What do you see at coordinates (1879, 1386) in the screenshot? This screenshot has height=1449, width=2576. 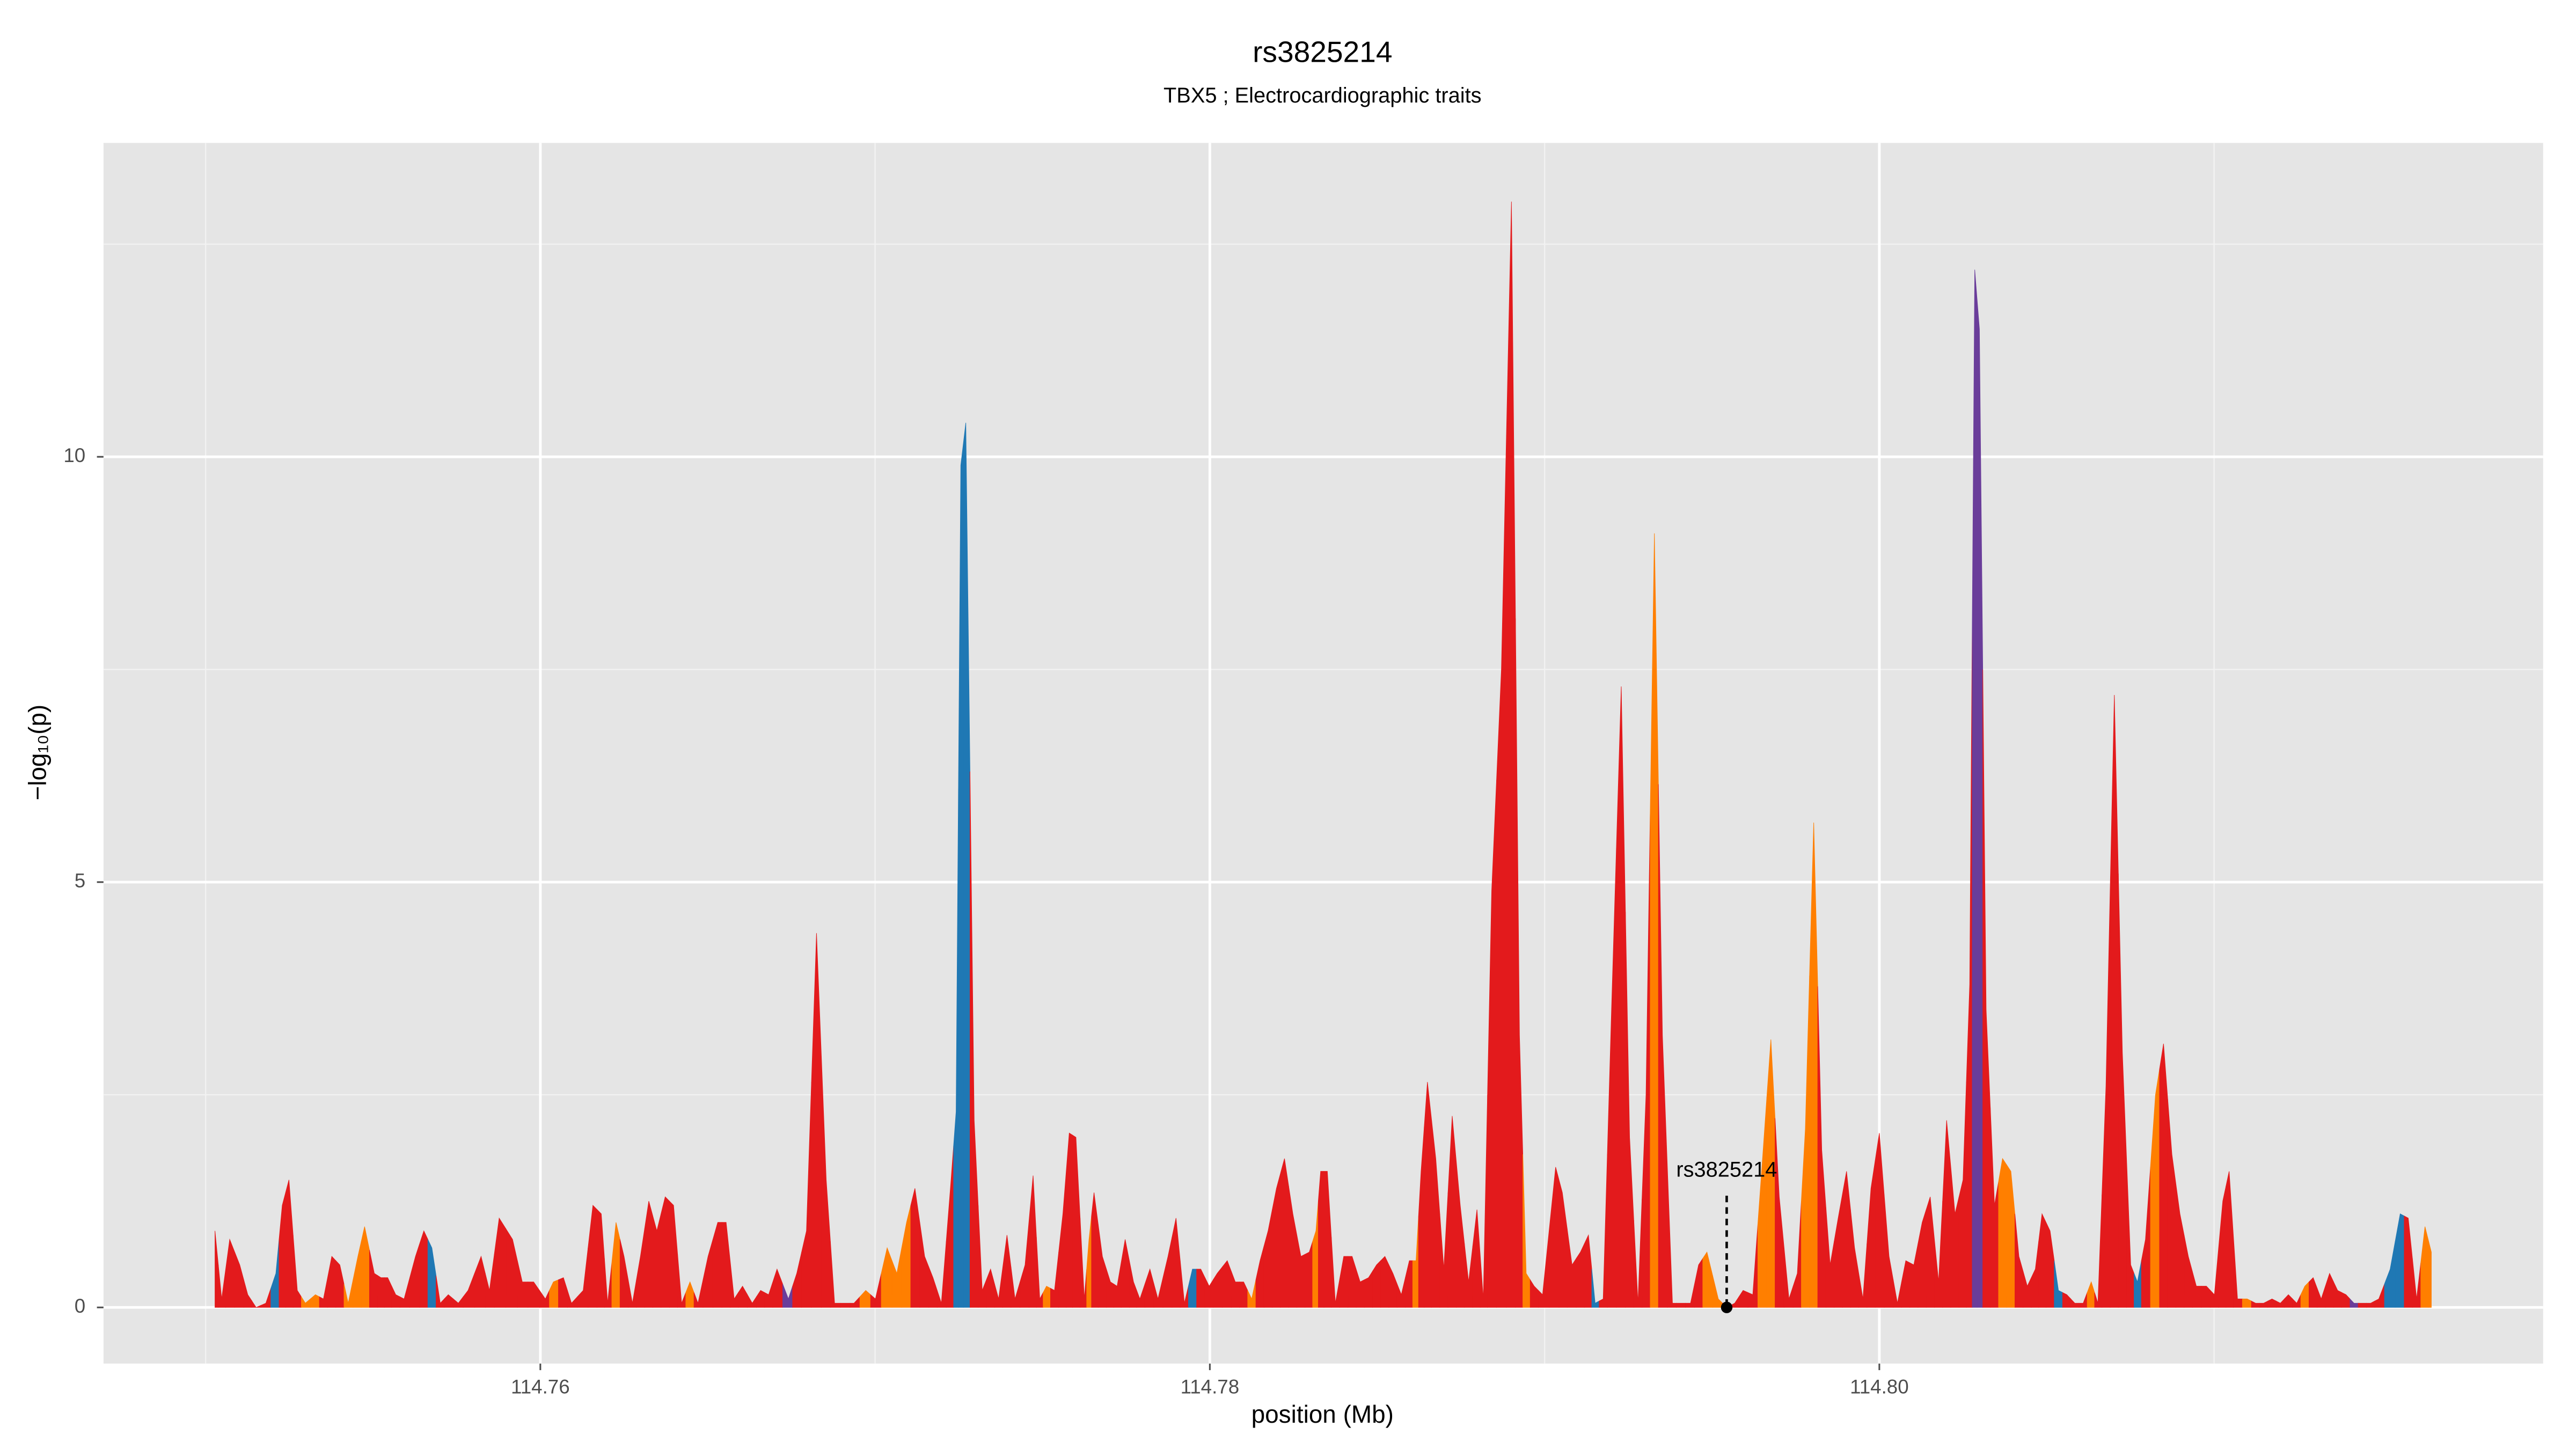 I see `x-tick-label: 114.80` at bounding box center [1879, 1386].